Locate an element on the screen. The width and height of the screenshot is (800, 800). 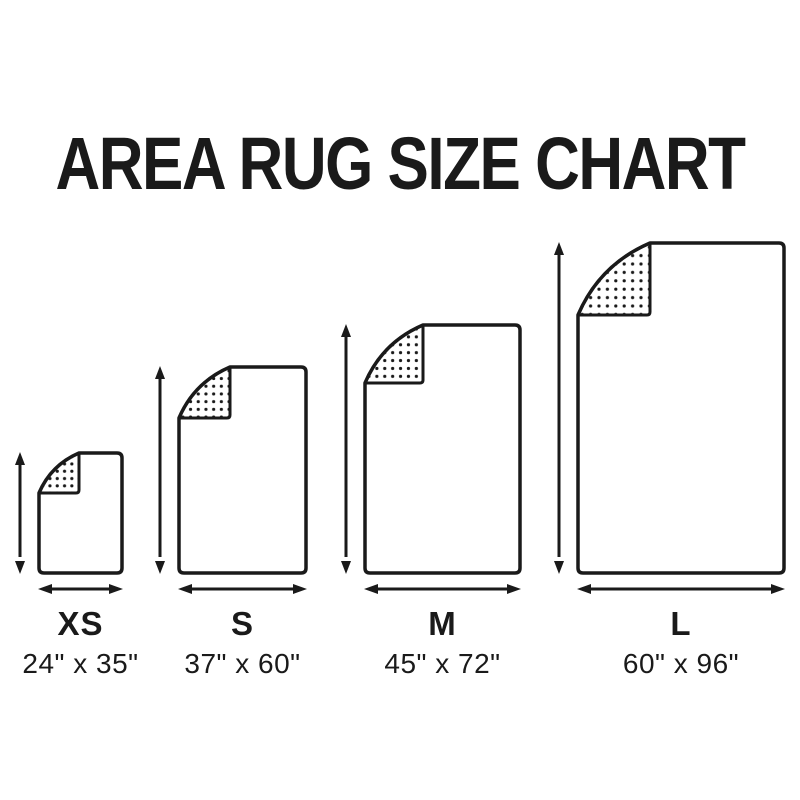
rug-caption: XS 24" x 35" is located at coordinates (80, 642).